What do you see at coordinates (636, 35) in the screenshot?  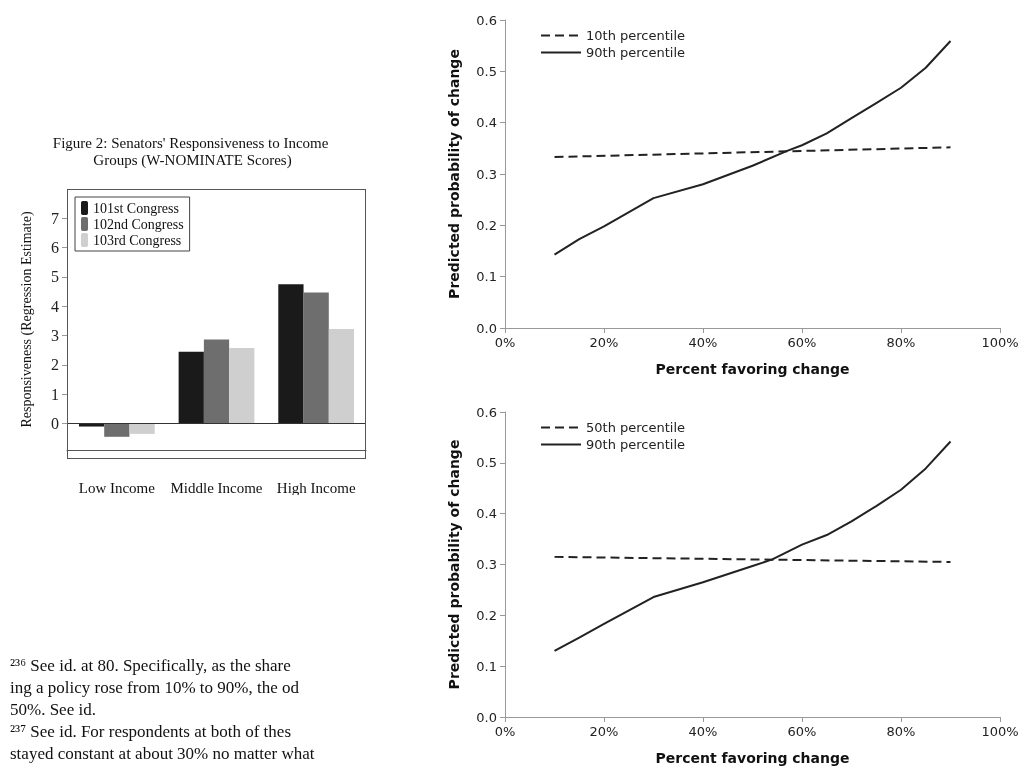 I see `legend-label: 10th percentile` at bounding box center [636, 35].